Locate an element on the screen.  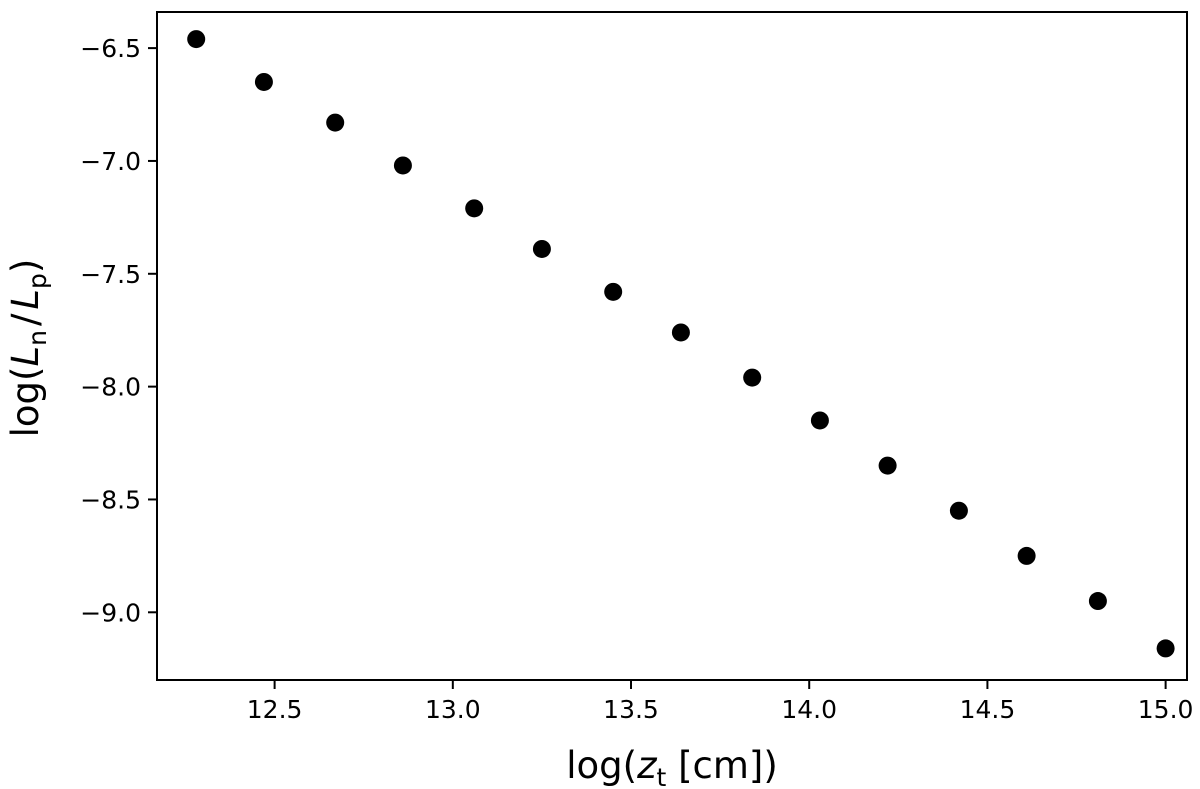
y-tick-label: −7.0 is located at coordinates (110, 161).